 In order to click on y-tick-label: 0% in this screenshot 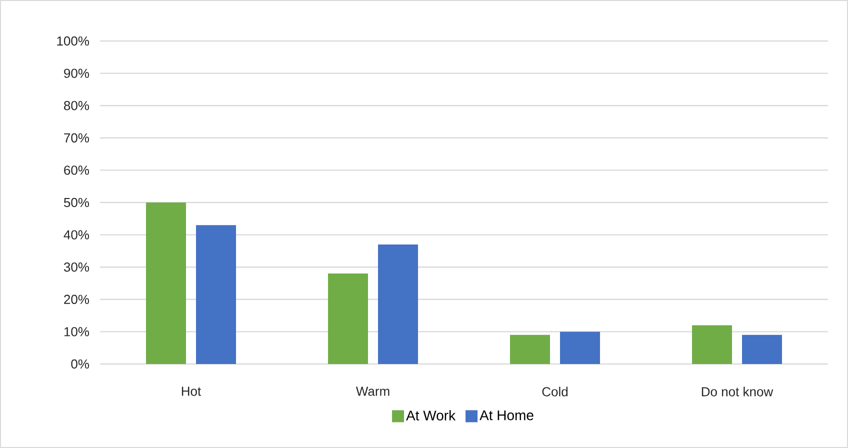, I will do `click(80, 364)`.